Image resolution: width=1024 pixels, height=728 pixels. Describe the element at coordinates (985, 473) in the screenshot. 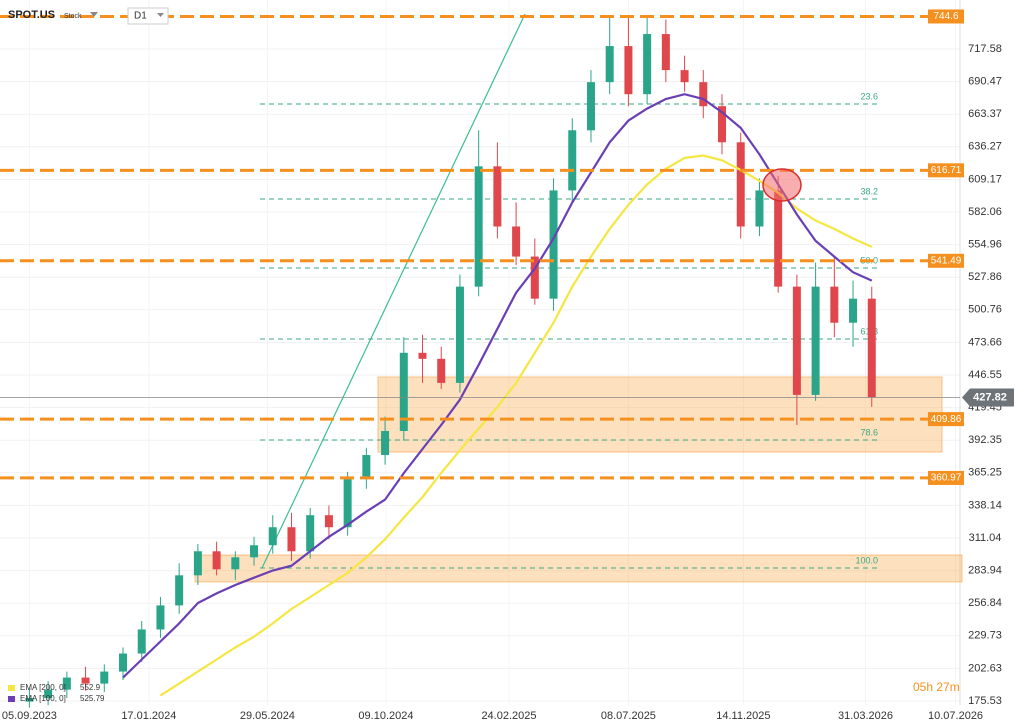

I see `y-tick-label: 365.25` at that location.